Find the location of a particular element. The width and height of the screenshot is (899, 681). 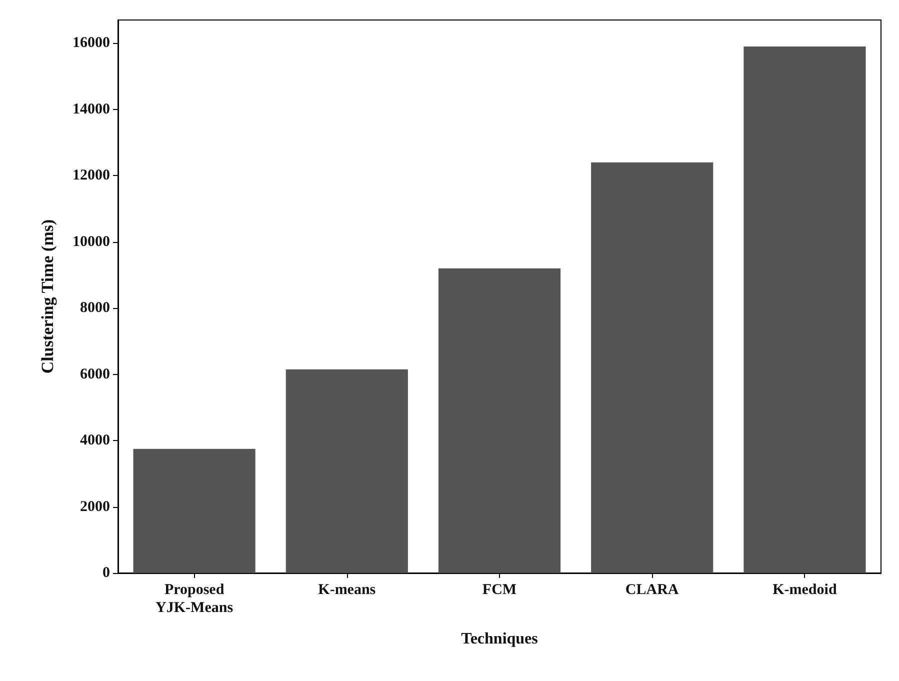

x-tick-label: FCM is located at coordinates (499, 590).